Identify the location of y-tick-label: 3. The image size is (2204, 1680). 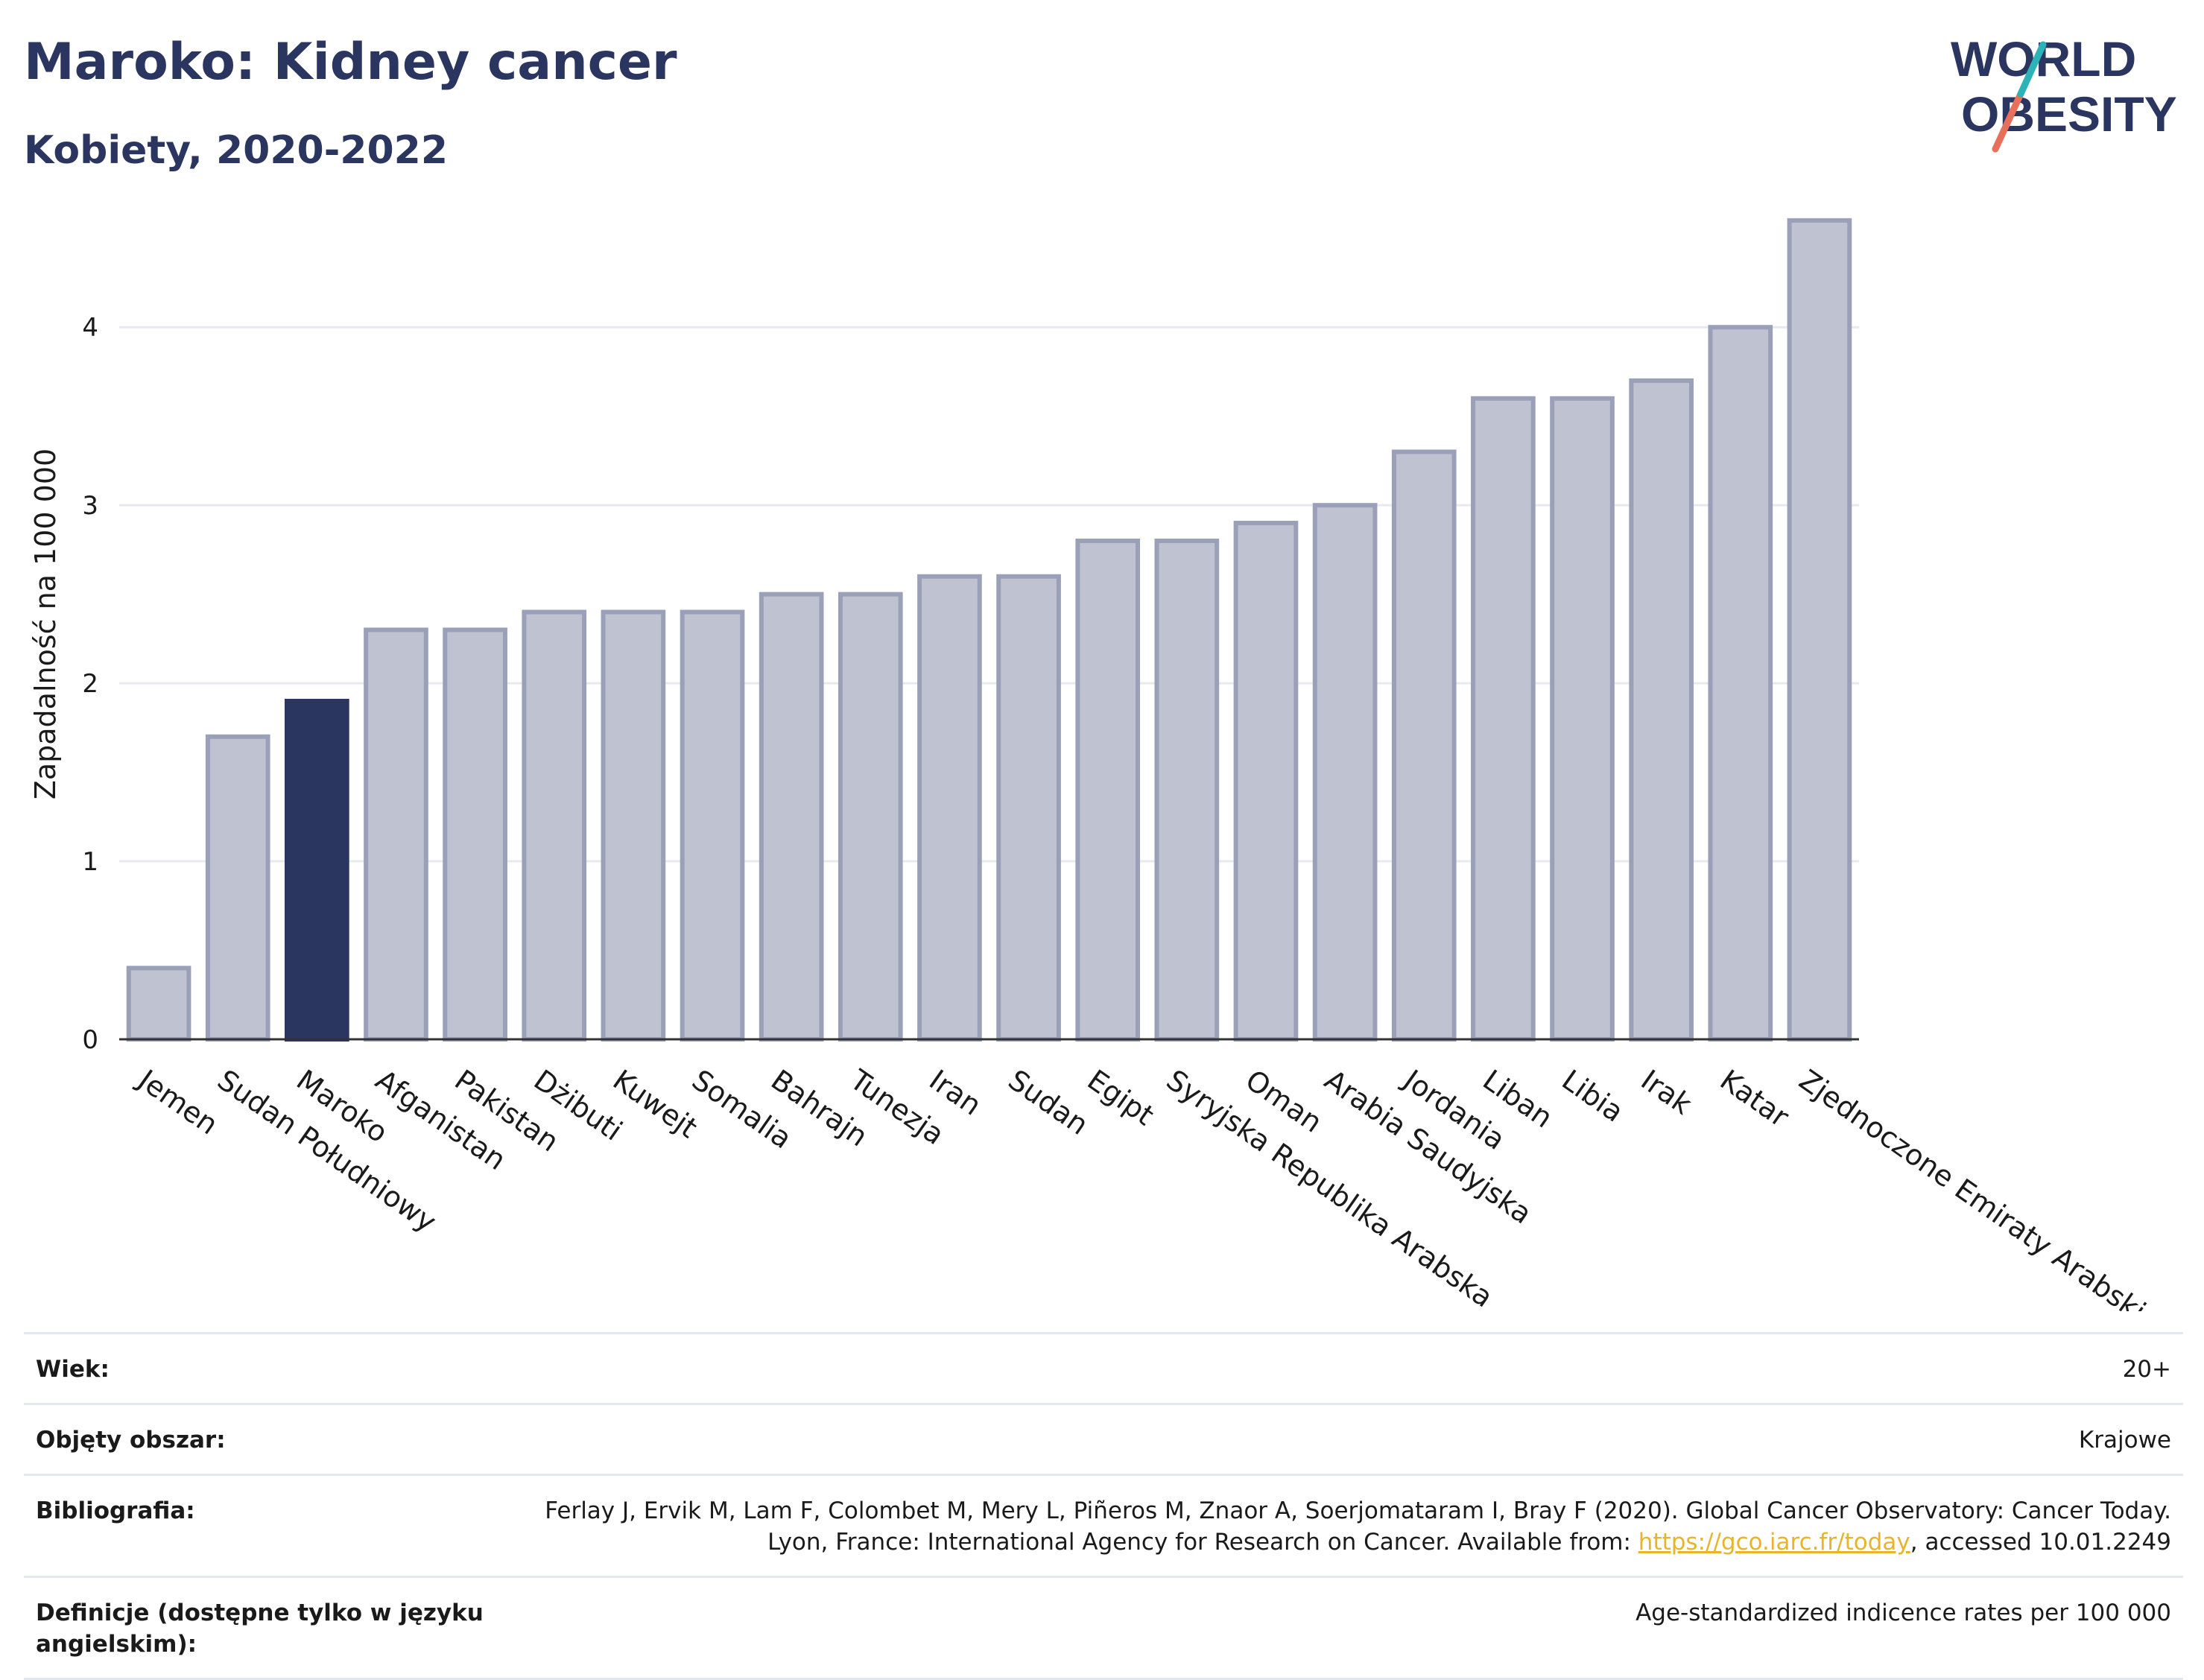
(90, 506).